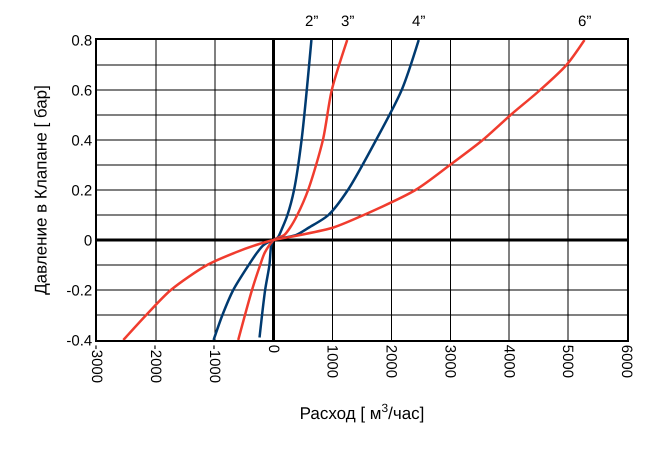 This screenshot has width=647, height=462. What do you see at coordinates (40, 190) in the screenshot?
I see `y-axis-title: Давление в Клапане [ бар]` at bounding box center [40, 190].